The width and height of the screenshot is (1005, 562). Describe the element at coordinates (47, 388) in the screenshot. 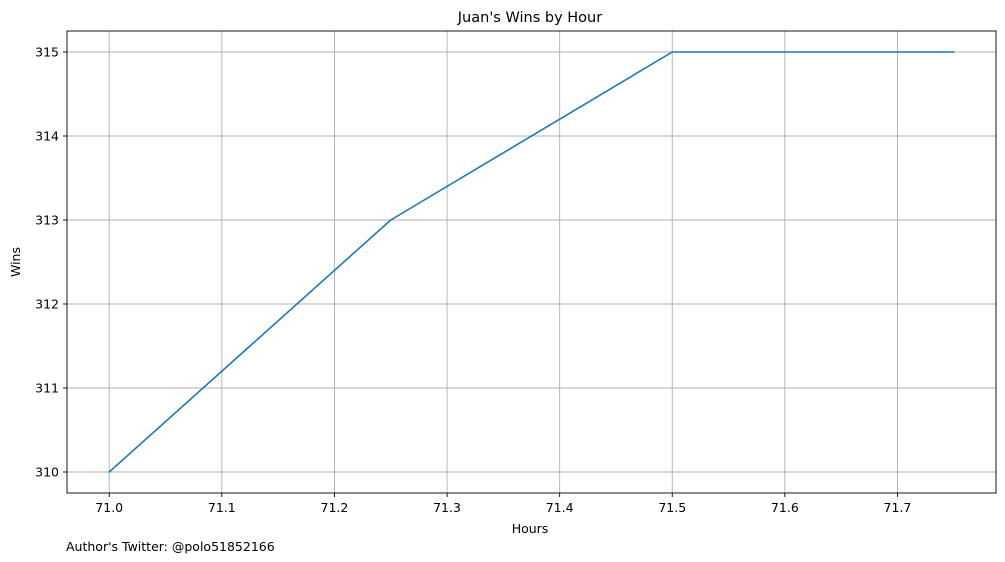

I see `y-tick-label: 311` at that location.